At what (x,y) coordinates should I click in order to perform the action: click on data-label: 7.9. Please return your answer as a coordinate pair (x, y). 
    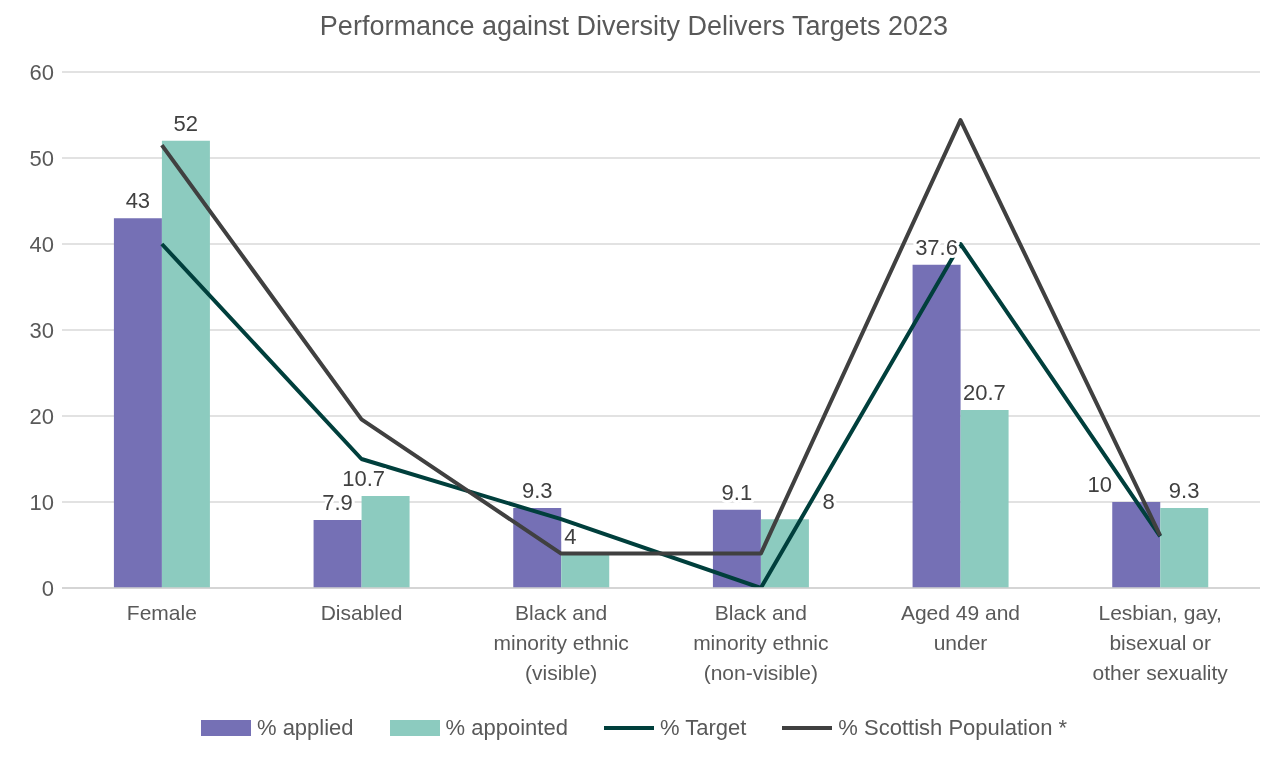
    Looking at the image, I should click on (337, 503).